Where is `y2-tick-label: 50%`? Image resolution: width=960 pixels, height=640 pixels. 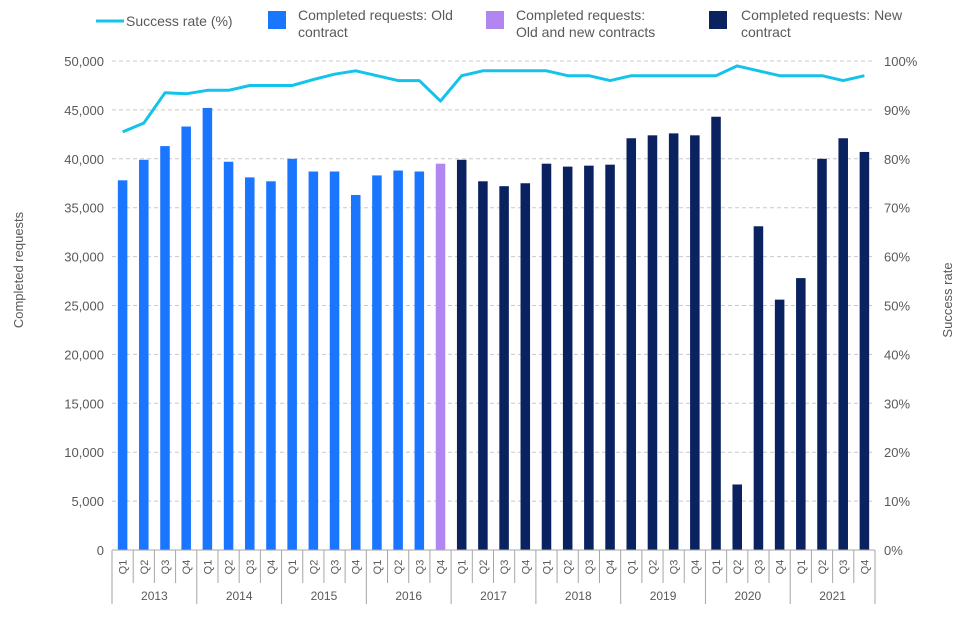
y2-tick-label: 50% is located at coordinates (897, 306).